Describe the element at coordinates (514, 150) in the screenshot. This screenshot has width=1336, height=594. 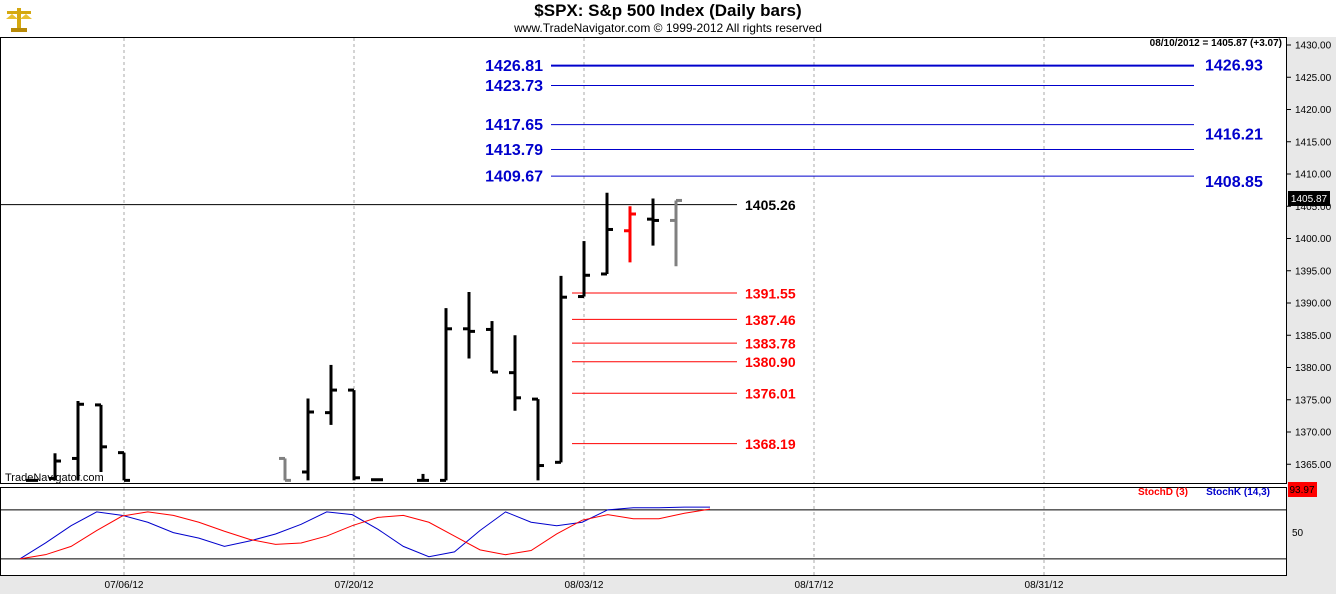
I see `price-level-label: 1413.79` at that location.